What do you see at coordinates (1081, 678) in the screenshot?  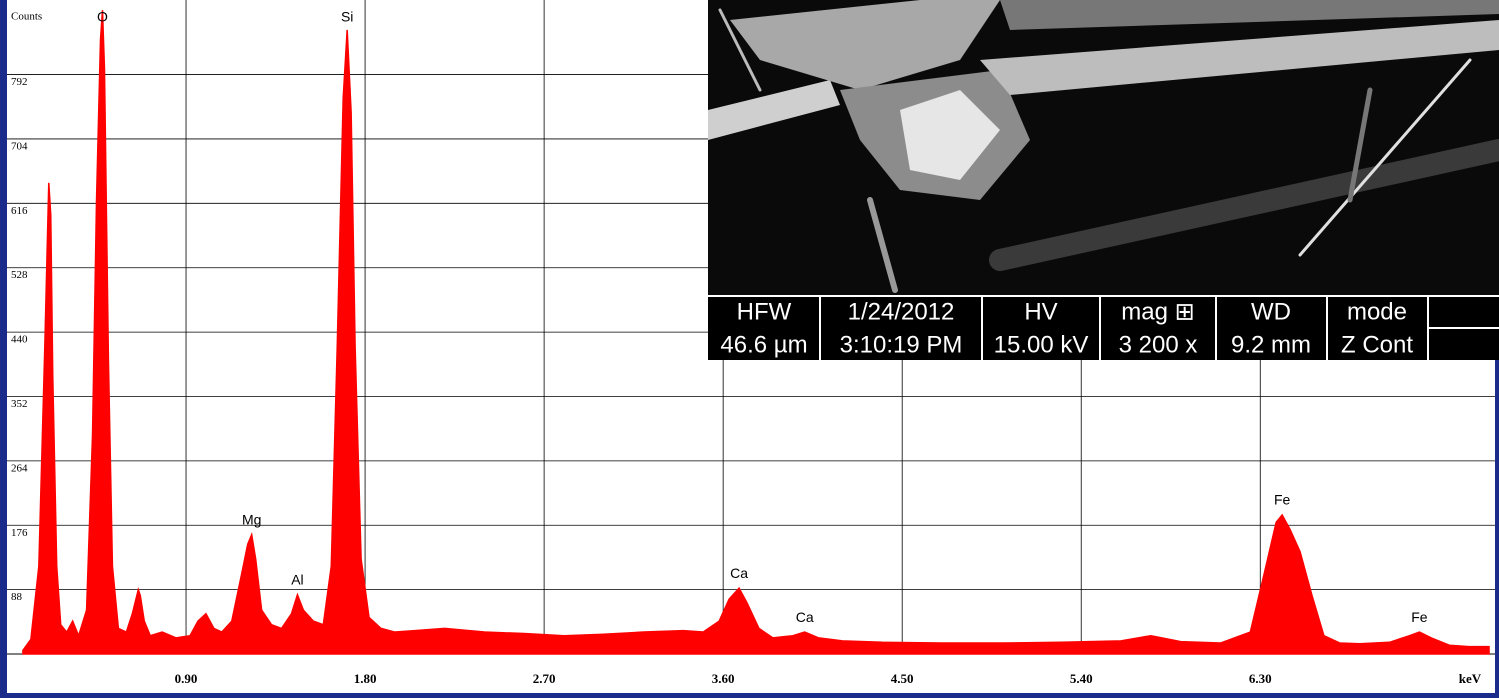 I see `x-tick-label: 5.40` at bounding box center [1081, 678].